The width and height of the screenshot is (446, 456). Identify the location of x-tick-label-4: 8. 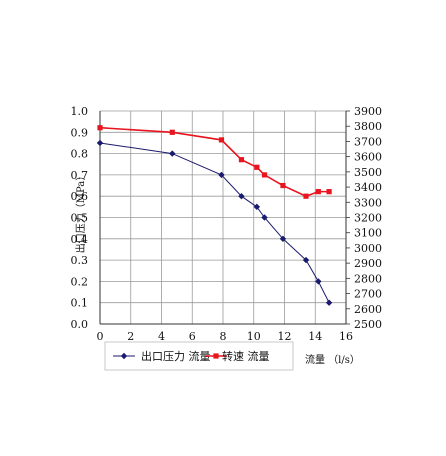
(223, 336).